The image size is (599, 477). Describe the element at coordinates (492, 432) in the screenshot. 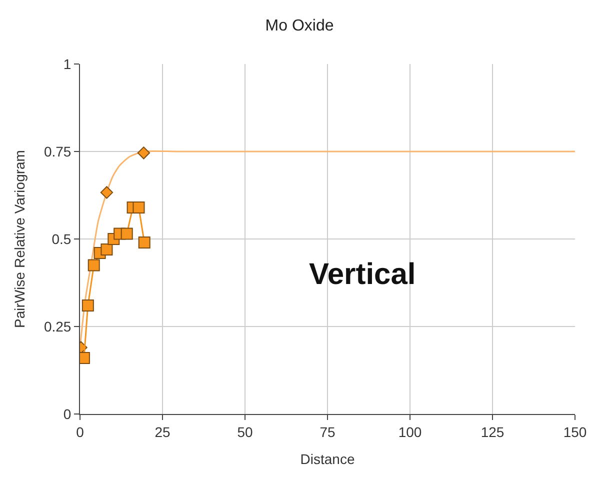

I see `x-tick-label: 125` at that location.